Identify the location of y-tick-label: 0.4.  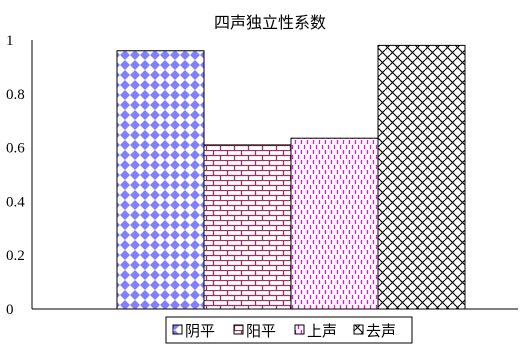
(15, 202).